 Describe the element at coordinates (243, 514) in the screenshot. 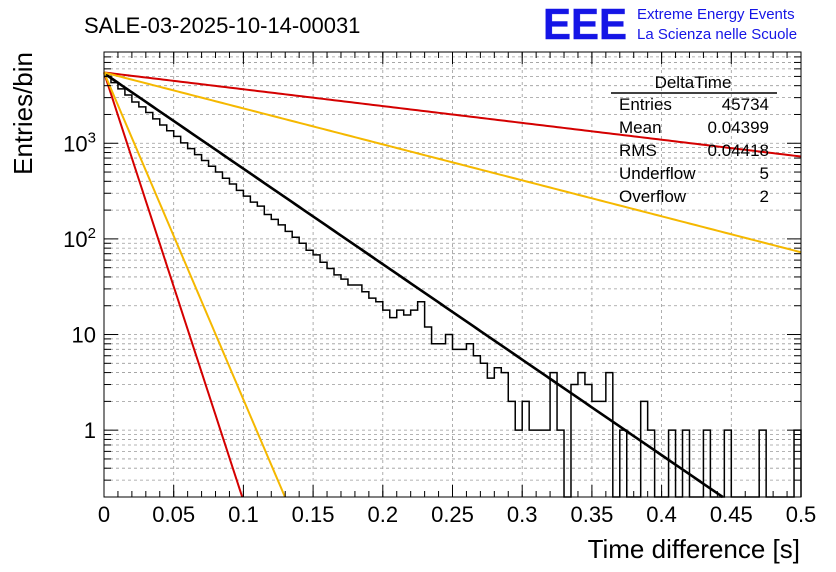

I see `x-tick-label: 0.1` at that location.